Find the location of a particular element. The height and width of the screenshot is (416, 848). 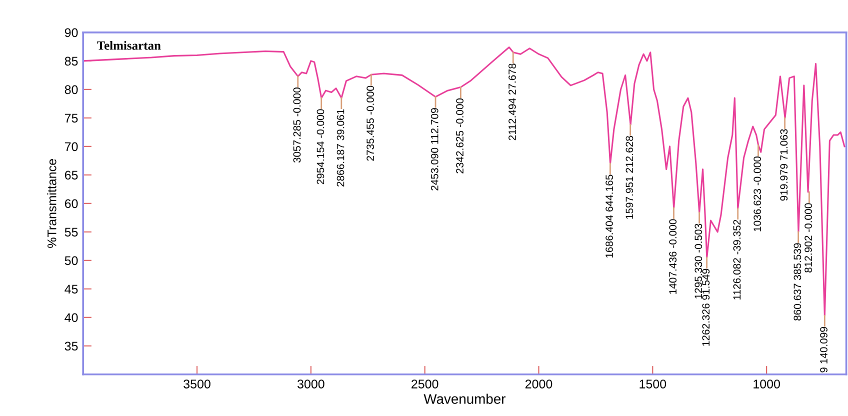

annotation: 1686.404 644.165 is located at coordinates (609, 216).